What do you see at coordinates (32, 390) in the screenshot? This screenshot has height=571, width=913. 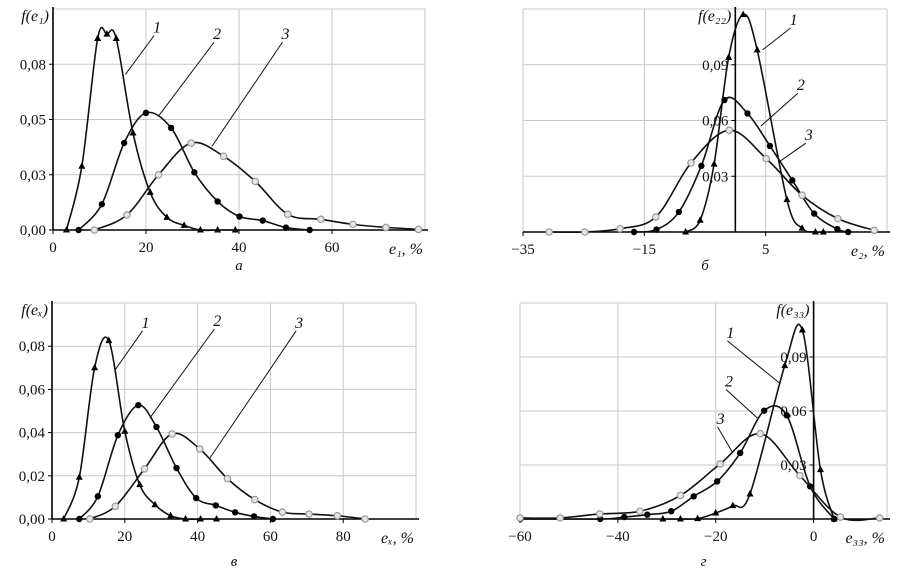 I see `y-tick-label: 0,06` at bounding box center [32, 390].